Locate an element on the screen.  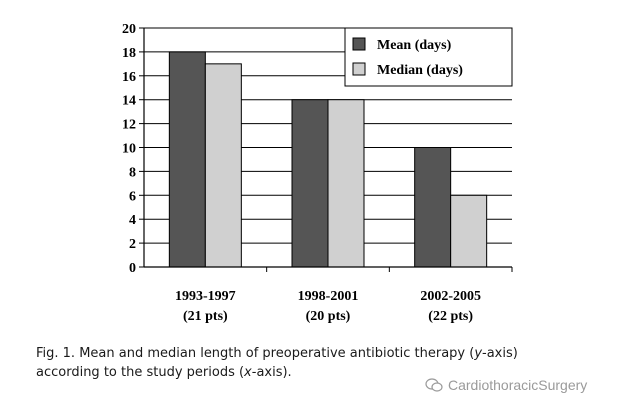
y-tick-label-4: 4 is located at coordinates (132, 220).